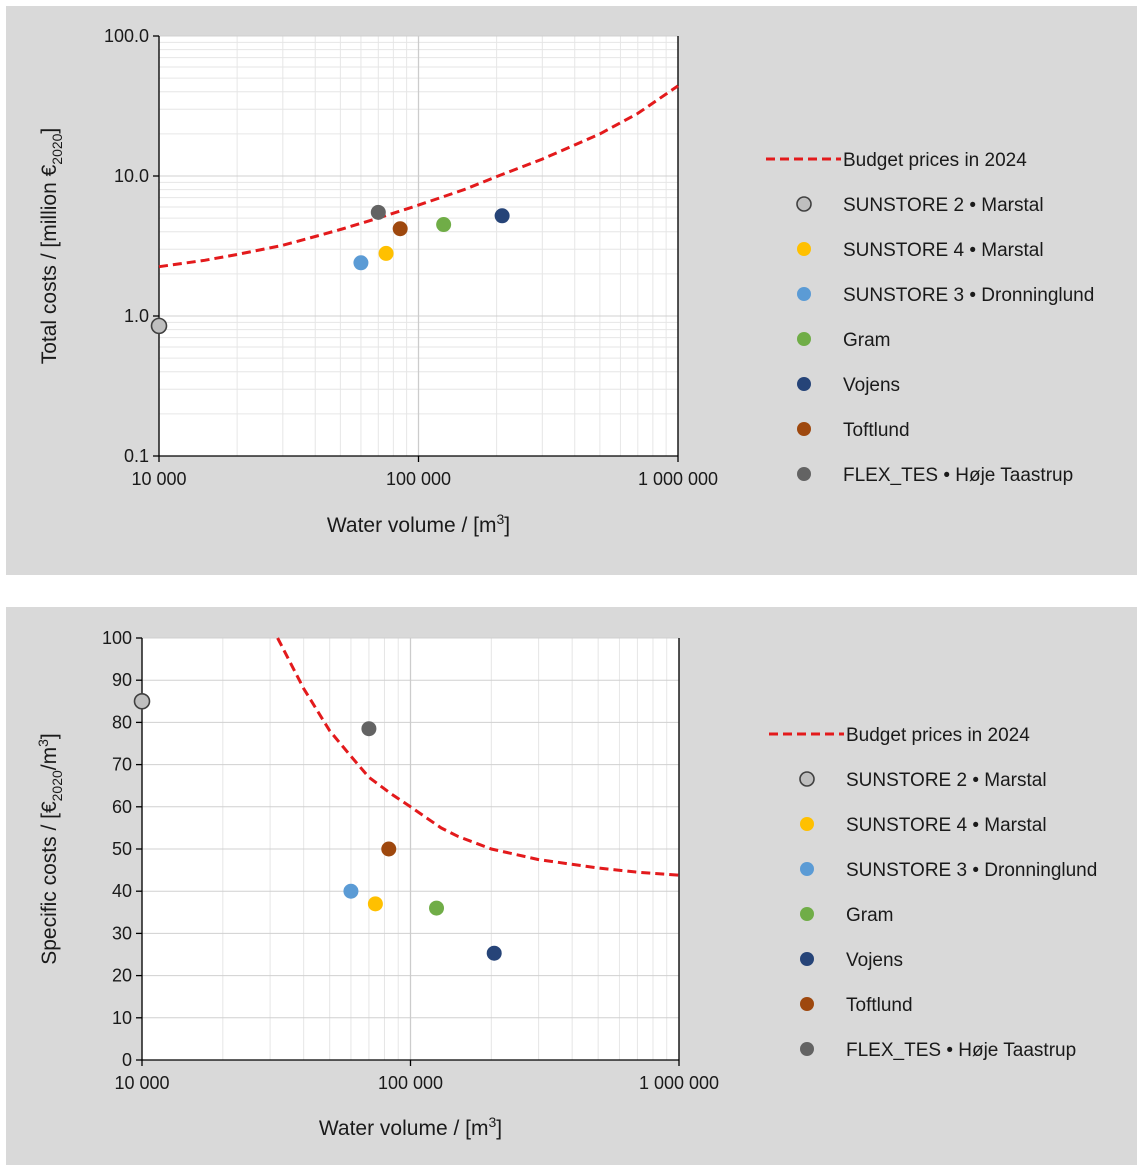 Image resolution: width=1137 pixels, height=1169 pixels. What do you see at coordinates (122, 722) in the screenshot?
I see `y-tick-label: 80` at bounding box center [122, 722].